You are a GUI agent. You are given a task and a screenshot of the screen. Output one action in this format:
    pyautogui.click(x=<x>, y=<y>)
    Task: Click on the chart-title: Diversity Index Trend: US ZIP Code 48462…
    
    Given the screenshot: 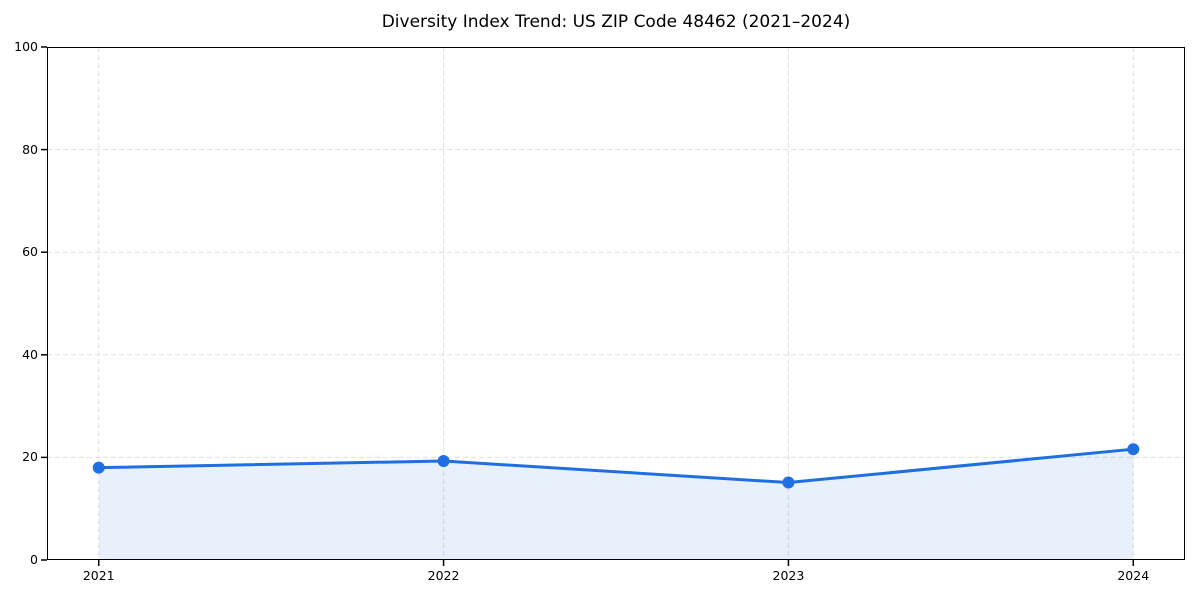 What is the action you would take?
    pyautogui.click(x=616, y=22)
    